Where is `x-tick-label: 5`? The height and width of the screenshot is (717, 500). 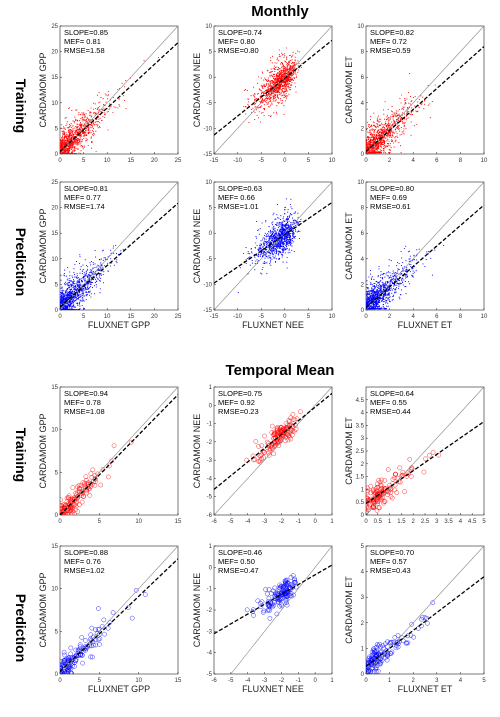 x-tick-label: 5 is located at coordinates (84, 317).